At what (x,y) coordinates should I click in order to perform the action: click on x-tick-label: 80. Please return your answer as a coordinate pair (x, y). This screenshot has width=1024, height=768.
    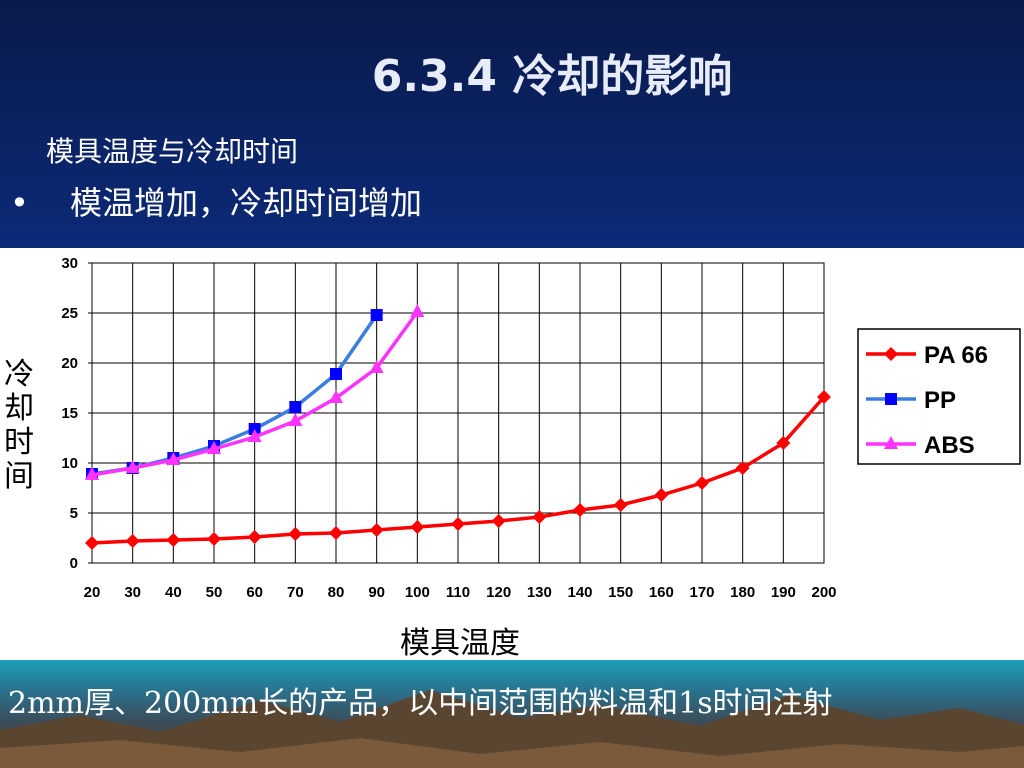
    Looking at the image, I should click on (336, 592).